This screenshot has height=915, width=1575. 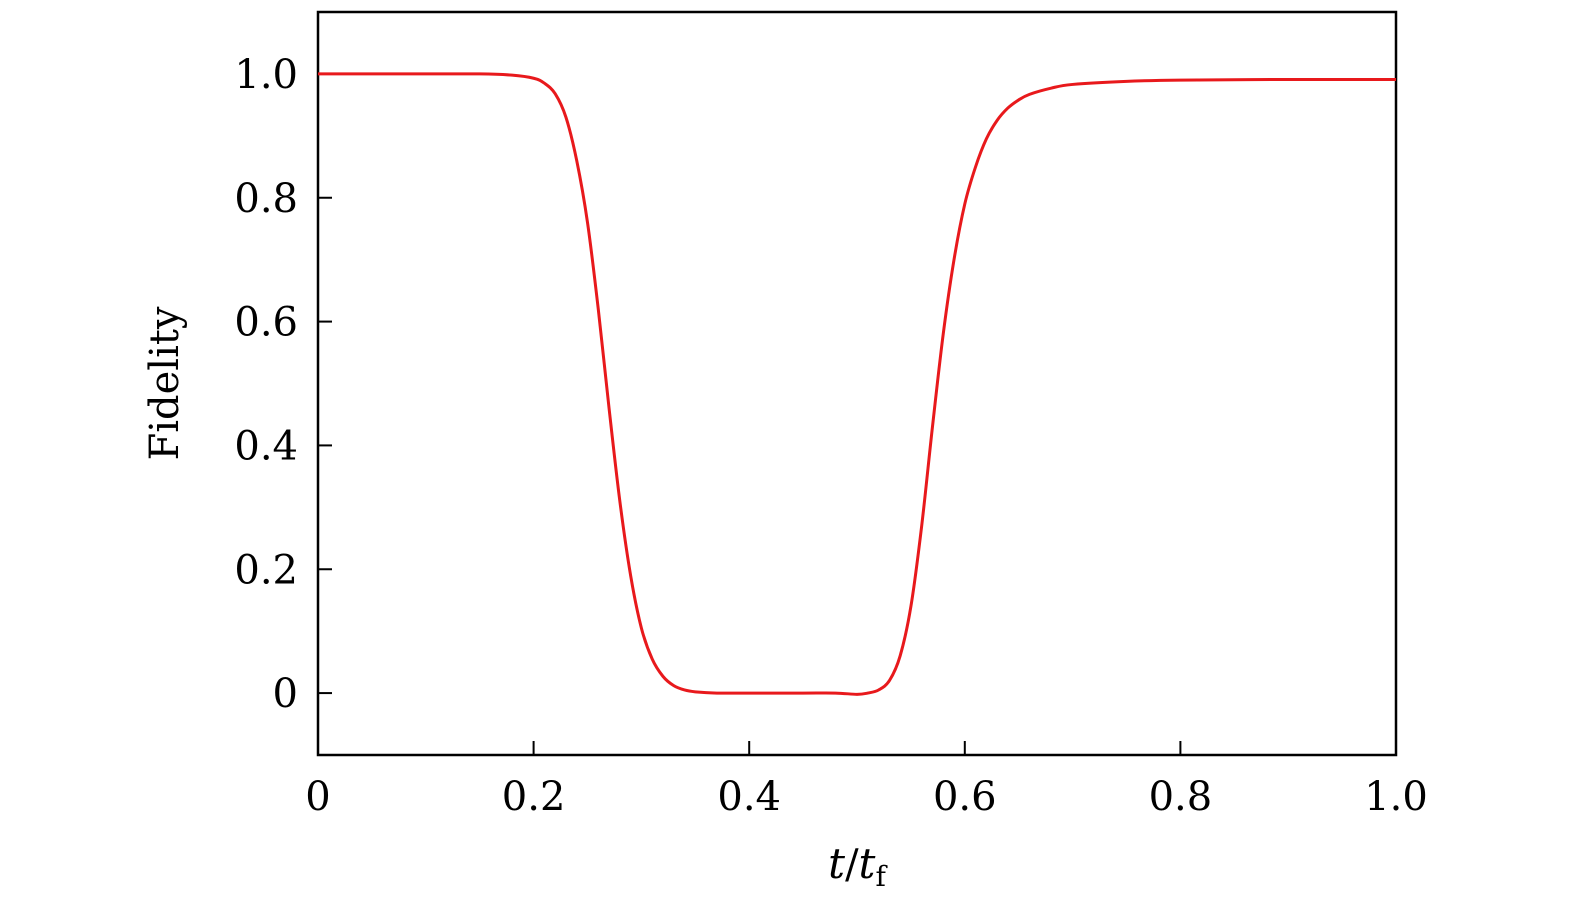 What do you see at coordinates (266, 199) in the screenshot?
I see `y-tick-label: 0.8` at bounding box center [266, 199].